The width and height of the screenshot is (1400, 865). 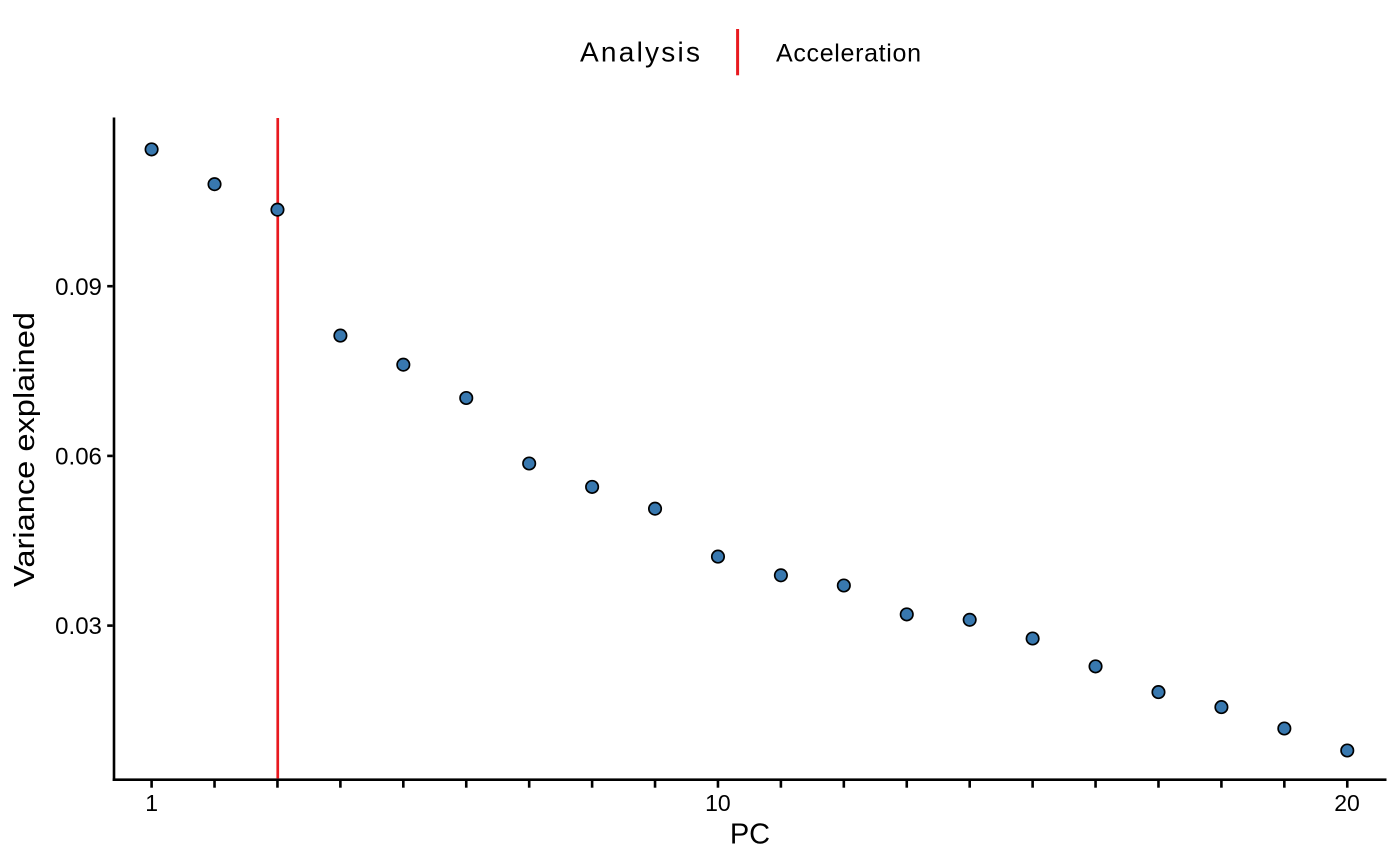 What do you see at coordinates (78, 287) in the screenshot?
I see `svg-text: 0.09` at bounding box center [78, 287].